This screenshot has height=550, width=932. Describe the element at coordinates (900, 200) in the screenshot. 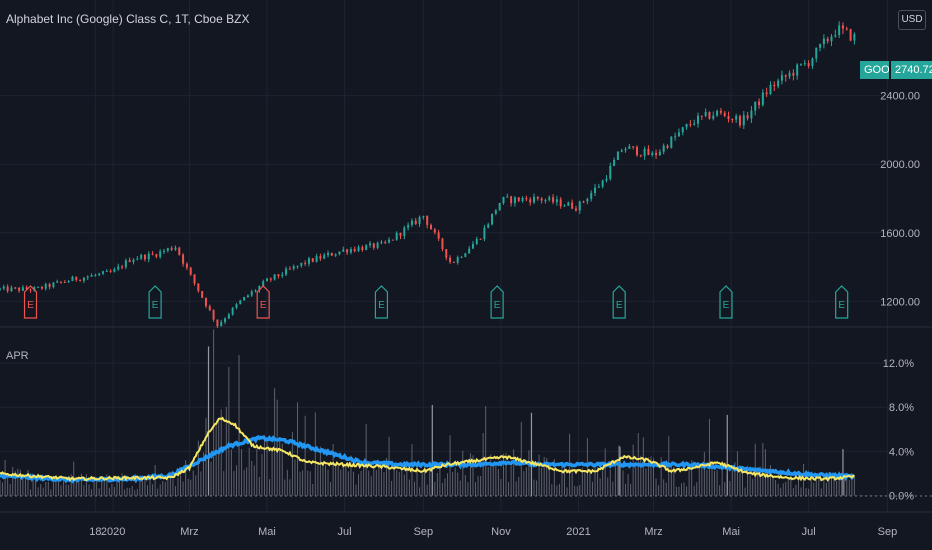

I see `price-axis: 1200.00 1600.00 2000.00 2400.00` at that location.